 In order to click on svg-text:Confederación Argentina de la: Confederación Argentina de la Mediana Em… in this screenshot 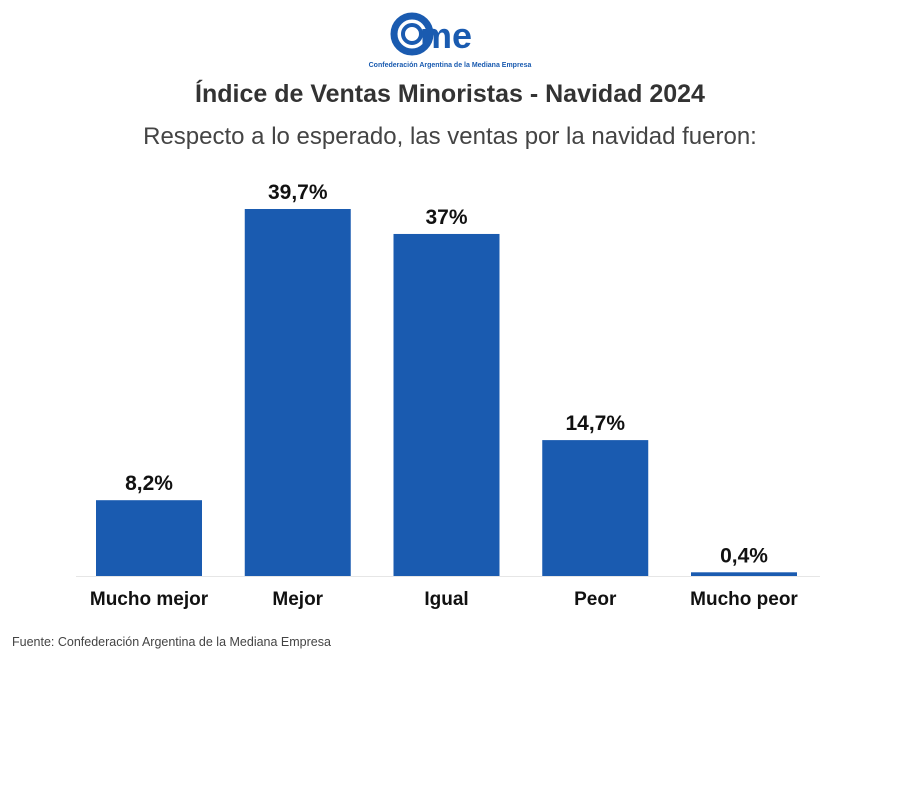, I will do `click(450, 65)`.